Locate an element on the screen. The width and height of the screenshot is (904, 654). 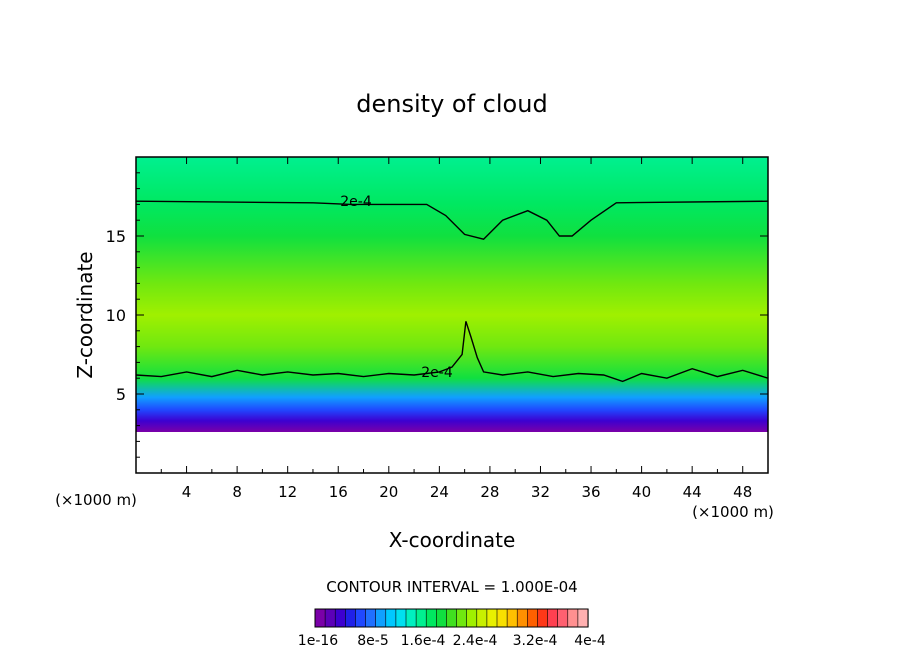
contour-label-lower: 2e-4 is located at coordinates (437, 373).